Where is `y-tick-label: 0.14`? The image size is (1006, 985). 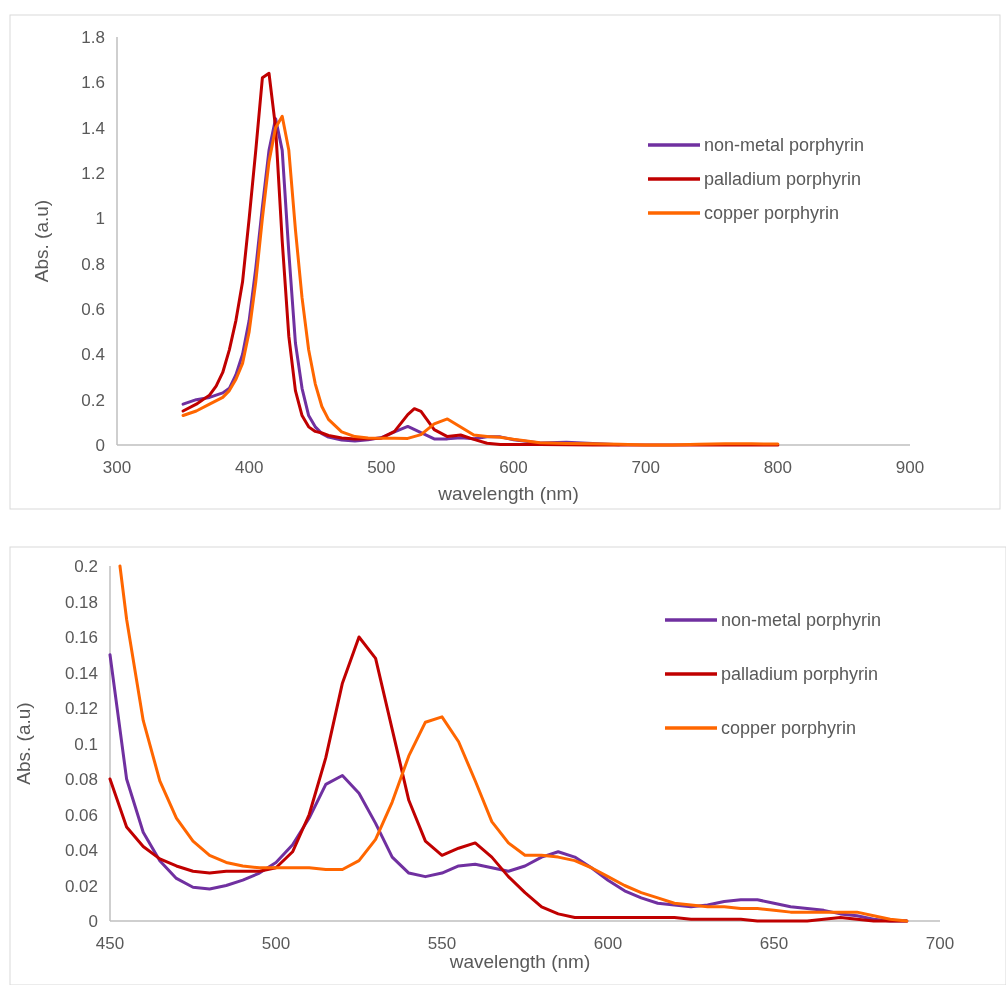
y-tick-label: 0.14 is located at coordinates (81, 673).